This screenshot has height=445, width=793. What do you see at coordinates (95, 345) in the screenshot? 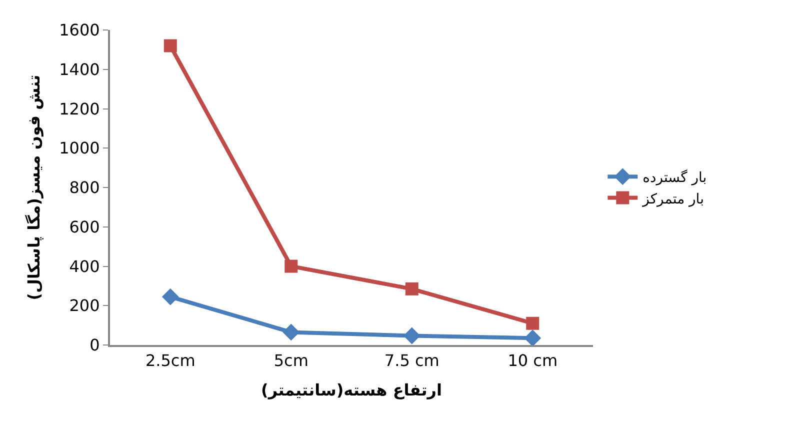
I see `y-tick-label: 0` at bounding box center [95, 345].